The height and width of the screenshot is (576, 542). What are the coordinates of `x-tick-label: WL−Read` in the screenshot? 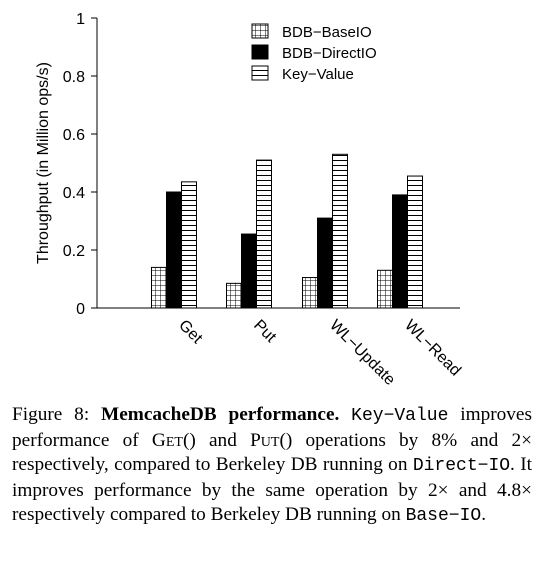 It's located at (432, 348).